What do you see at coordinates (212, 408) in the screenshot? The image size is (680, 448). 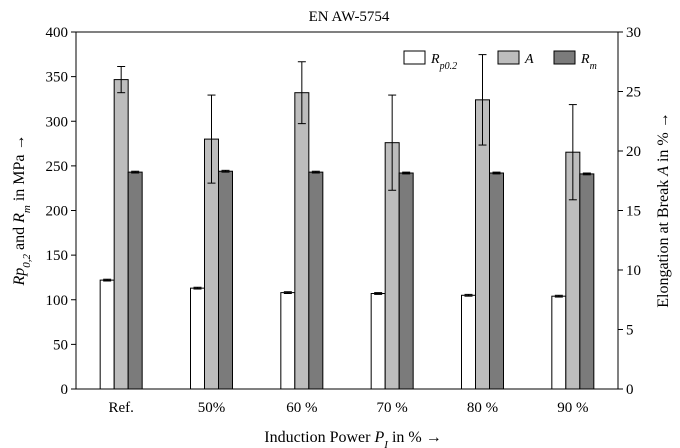 I see `x-tick-label: 50%` at bounding box center [212, 408].